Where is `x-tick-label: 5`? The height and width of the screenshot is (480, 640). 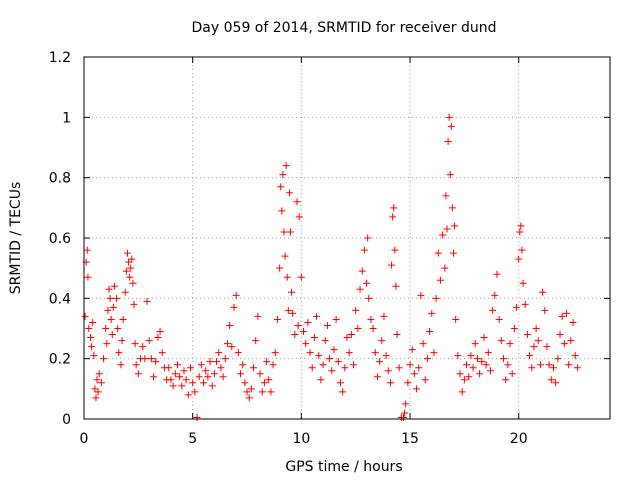
x-tick-label: 5 is located at coordinates (192, 439).